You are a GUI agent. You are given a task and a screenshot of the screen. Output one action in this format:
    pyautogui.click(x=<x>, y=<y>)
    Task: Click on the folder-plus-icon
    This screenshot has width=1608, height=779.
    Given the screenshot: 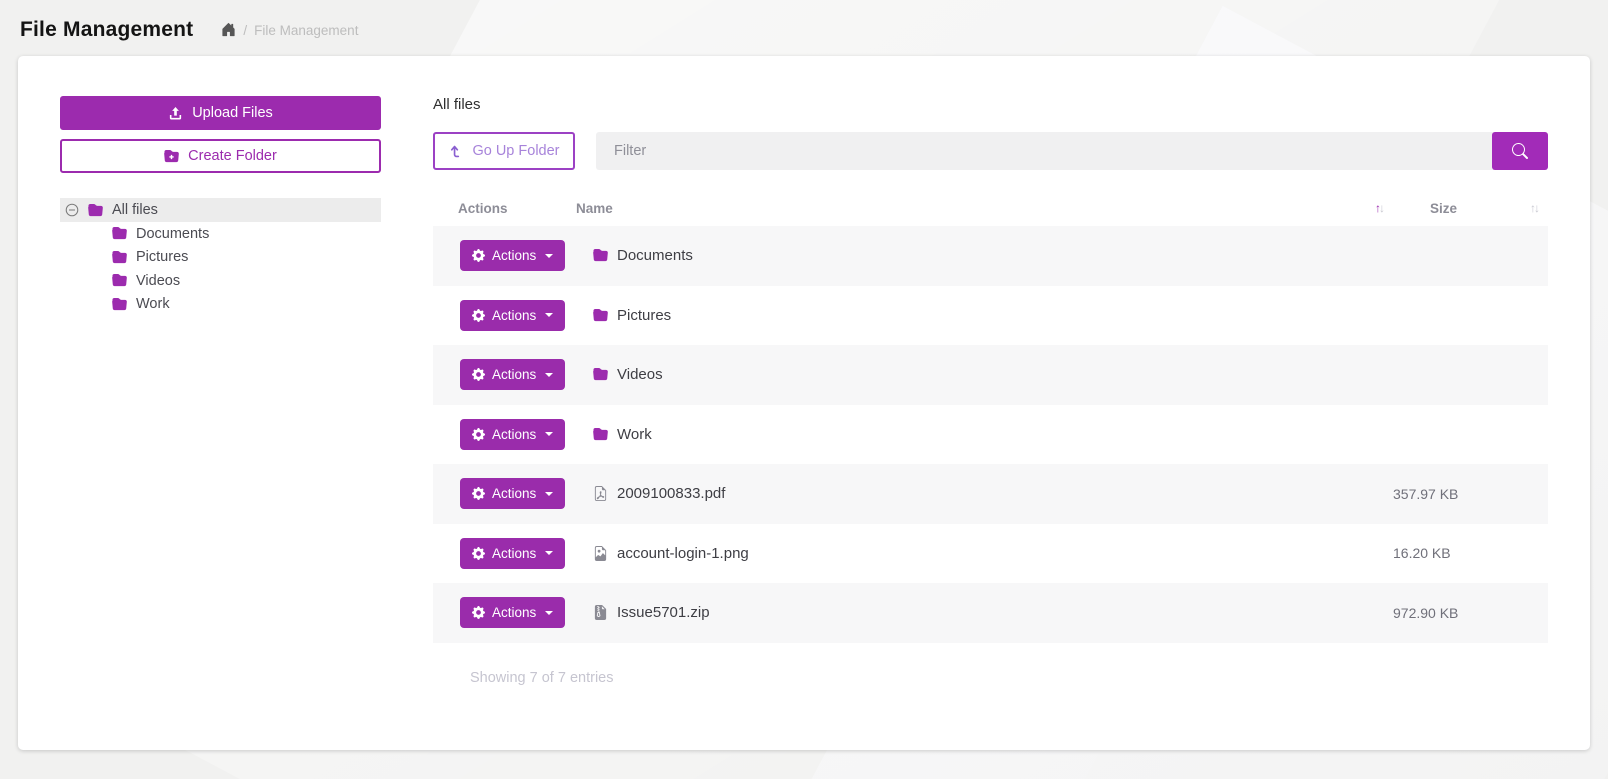 What is the action you would take?
    pyautogui.click(x=171, y=156)
    